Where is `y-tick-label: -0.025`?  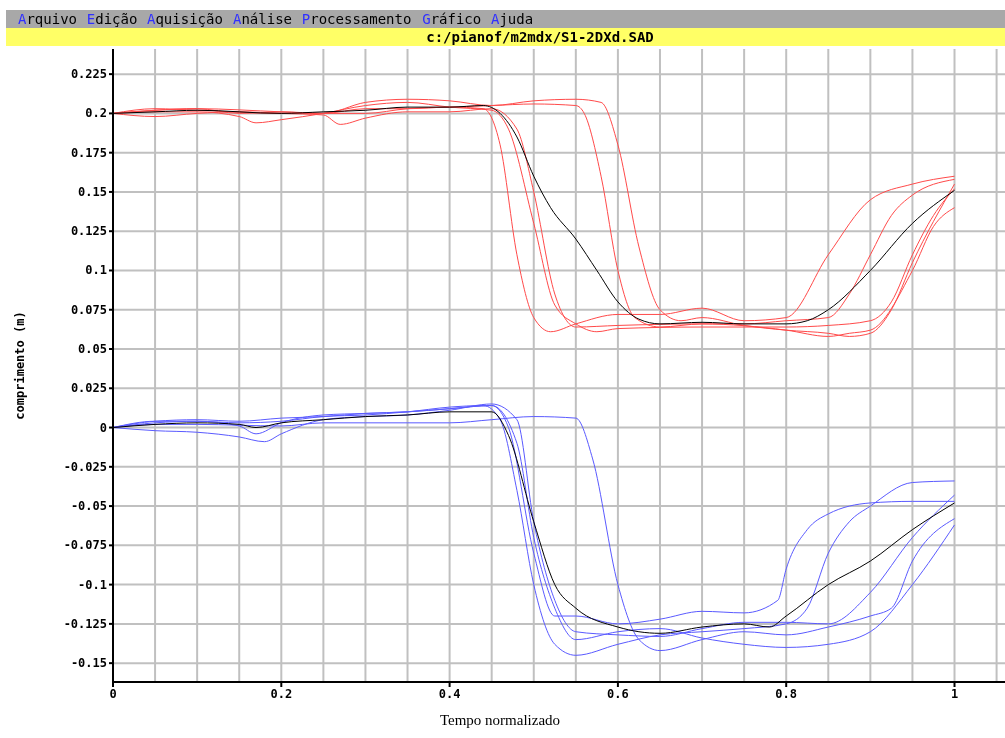 y-tick-label: -0.025 is located at coordinates (85, 466).